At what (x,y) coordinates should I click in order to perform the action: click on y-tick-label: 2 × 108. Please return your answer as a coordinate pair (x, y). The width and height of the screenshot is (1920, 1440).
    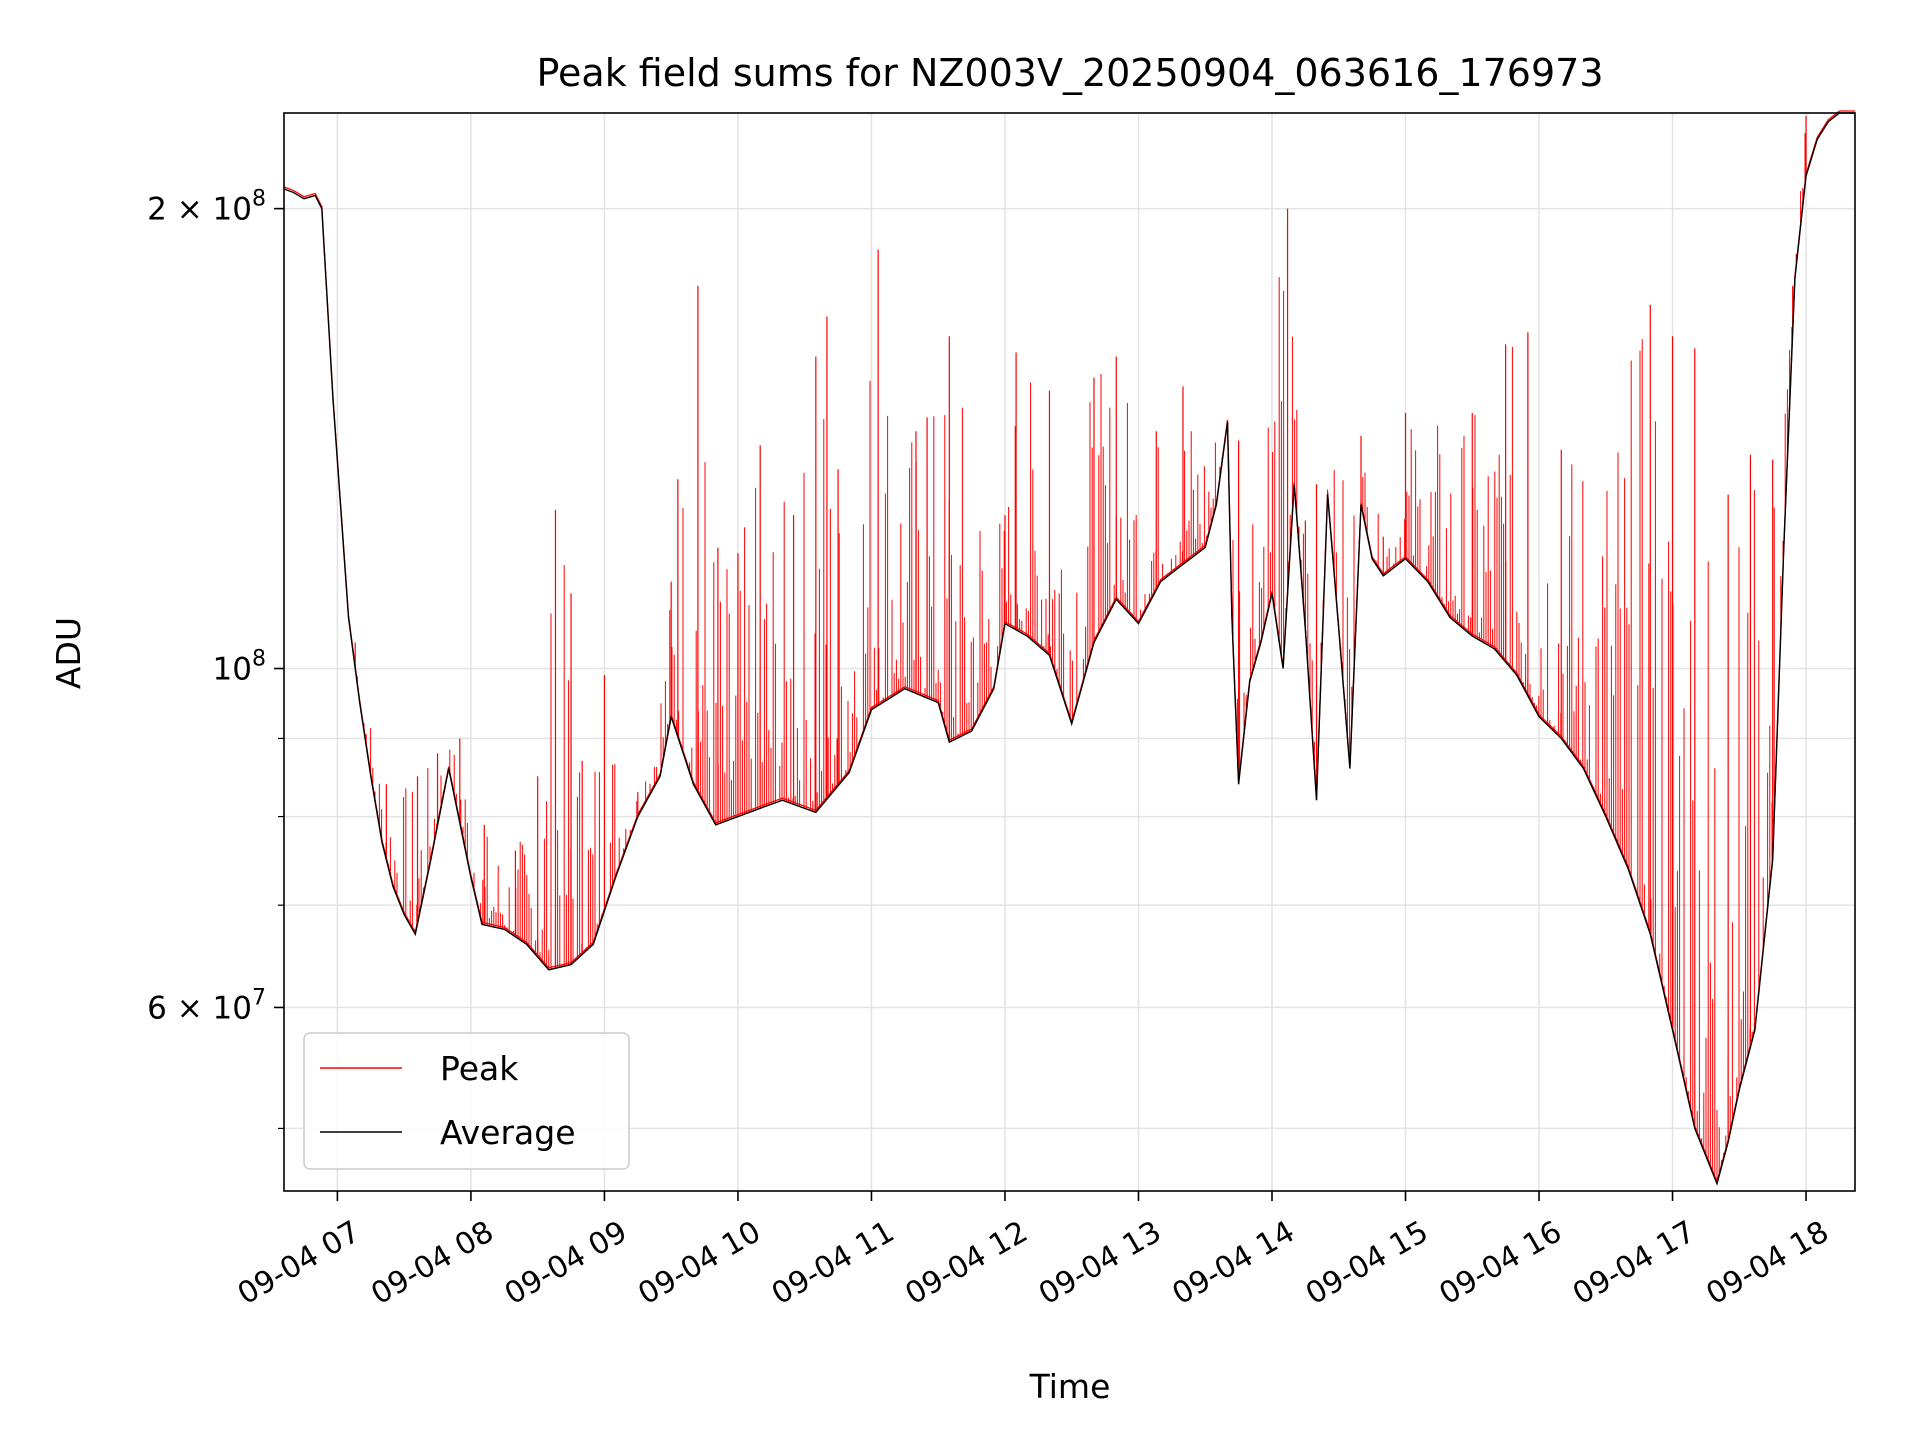
    Looking at the image, I should click on (206, 207).